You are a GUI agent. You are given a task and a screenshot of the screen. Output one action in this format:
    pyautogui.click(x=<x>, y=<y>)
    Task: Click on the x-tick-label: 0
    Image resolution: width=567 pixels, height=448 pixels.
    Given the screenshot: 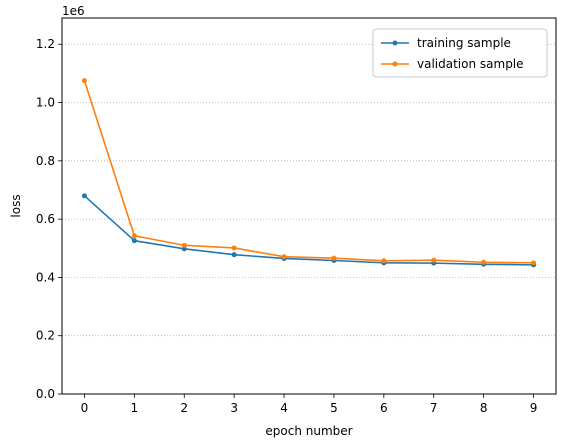 What is the action you would take?
    pyautogui.click(x=85, y=408)
    